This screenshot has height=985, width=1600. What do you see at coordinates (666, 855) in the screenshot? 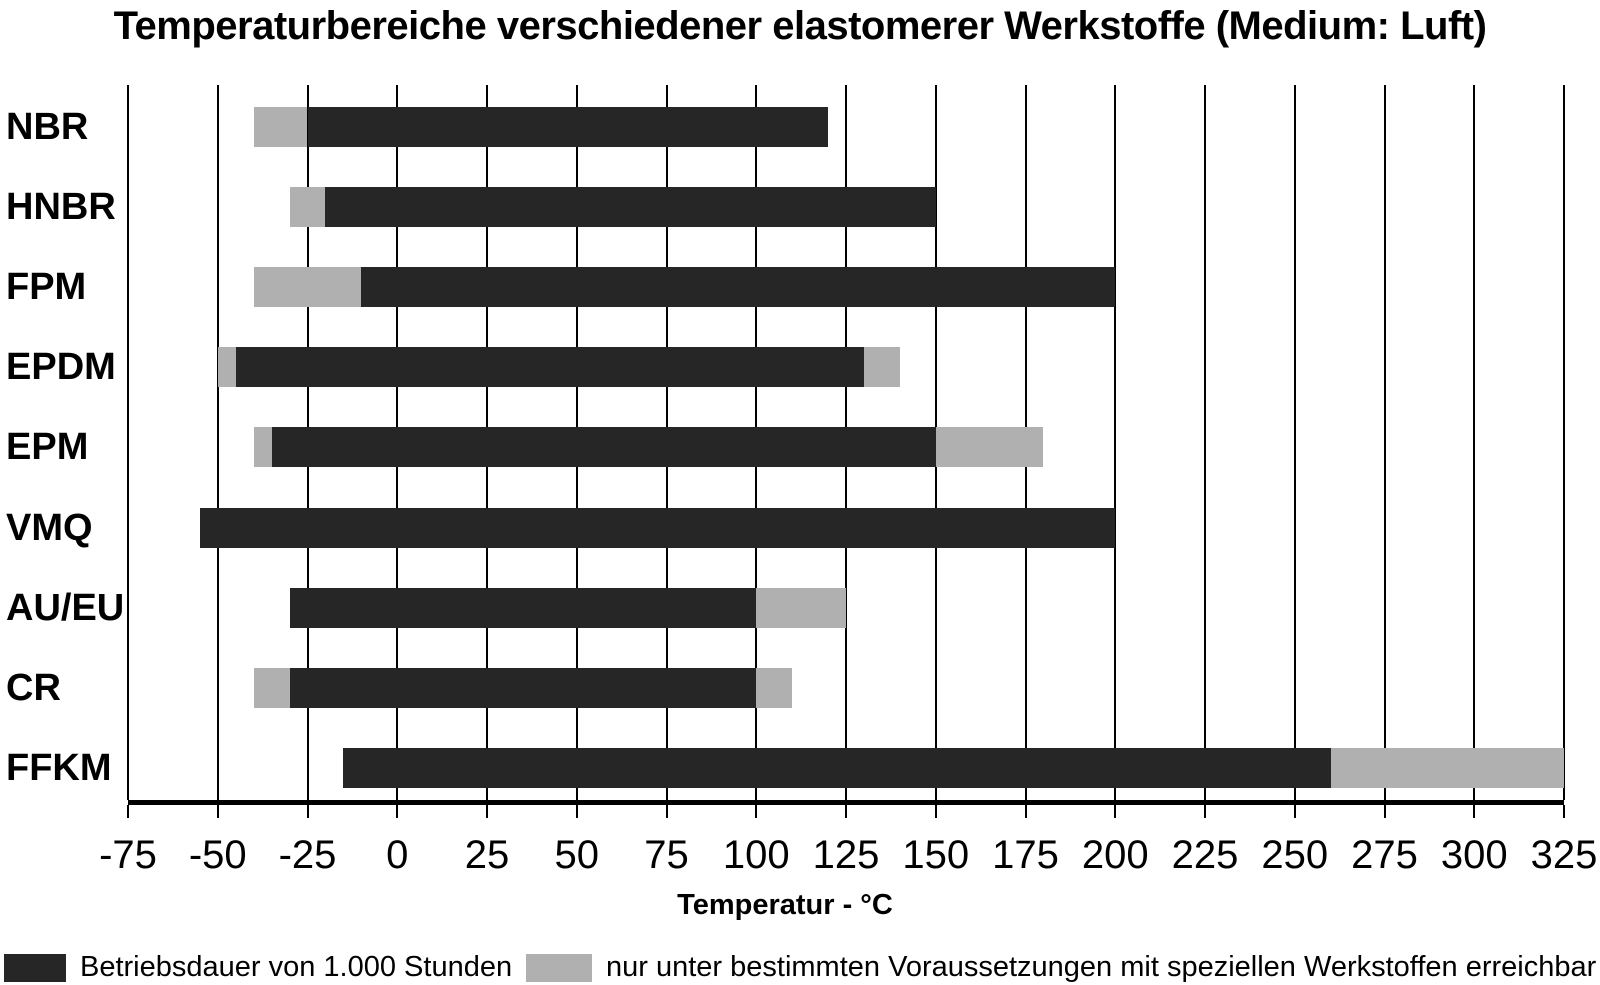
I see `tick-label: 75` at bounding box center [666, 855].